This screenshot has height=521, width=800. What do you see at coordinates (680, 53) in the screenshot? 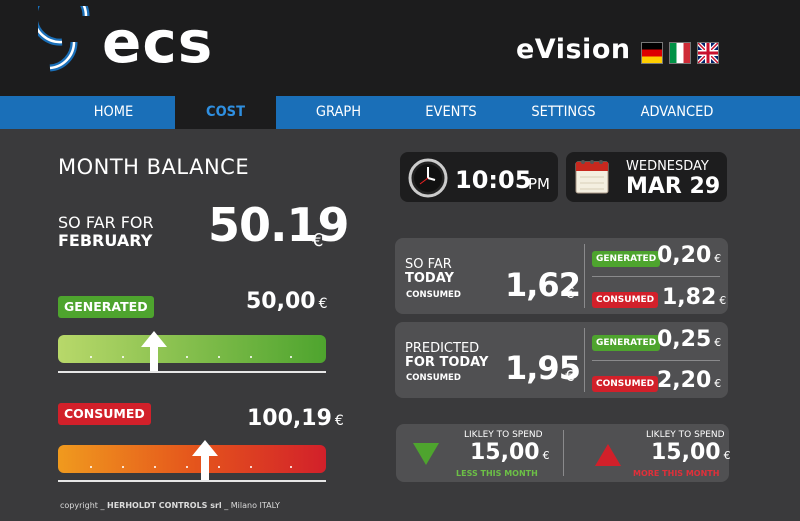
I see `it-flag-icon` at bounding box center [680, 53].